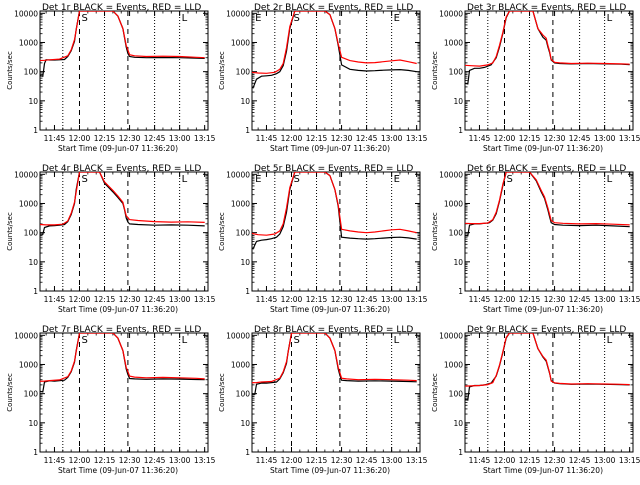 Image resolution: width=640 pixels, height=485 pixels. Describe the element at coordinates (333, 8) in the screenshot. I see `chart-title: Det 2r BLACK = Events, RED = LLD` at that location.